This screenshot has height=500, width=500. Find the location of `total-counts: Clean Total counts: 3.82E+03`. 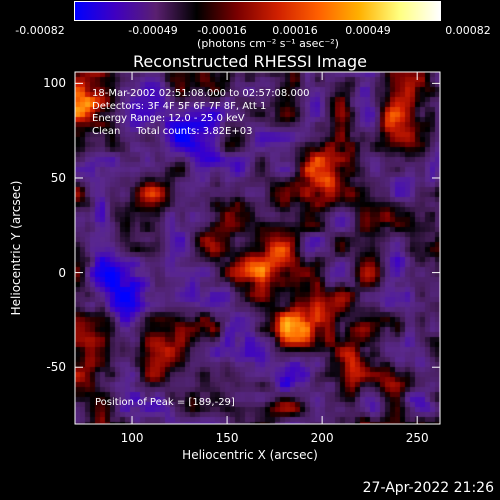

total-counts: Clean Total counts: 3.82E+03 is located at coordinates (172, 131).